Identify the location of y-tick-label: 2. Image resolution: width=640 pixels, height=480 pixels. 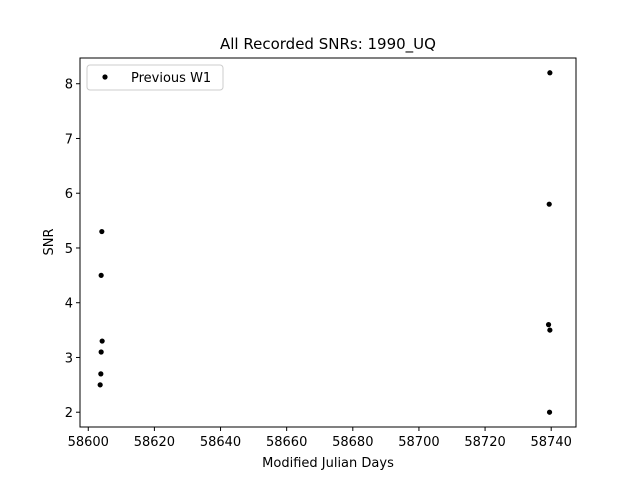
(69, 413).